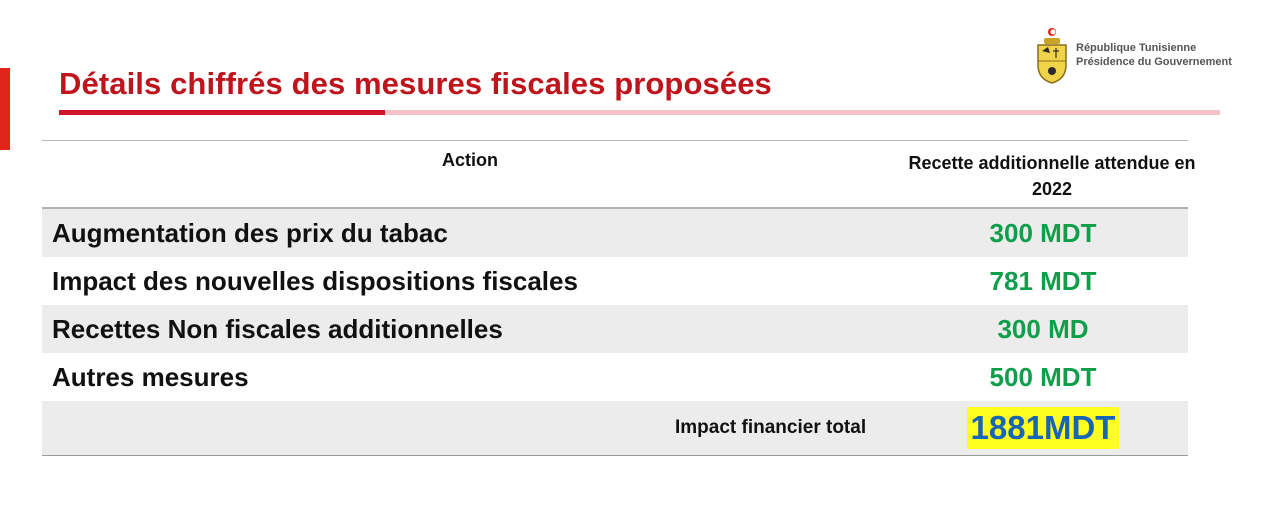  What do you see at coordinates (1043, 281) in the screenshot?
I see `row-value: 781 MDT` at bounding box center [1043, 281].